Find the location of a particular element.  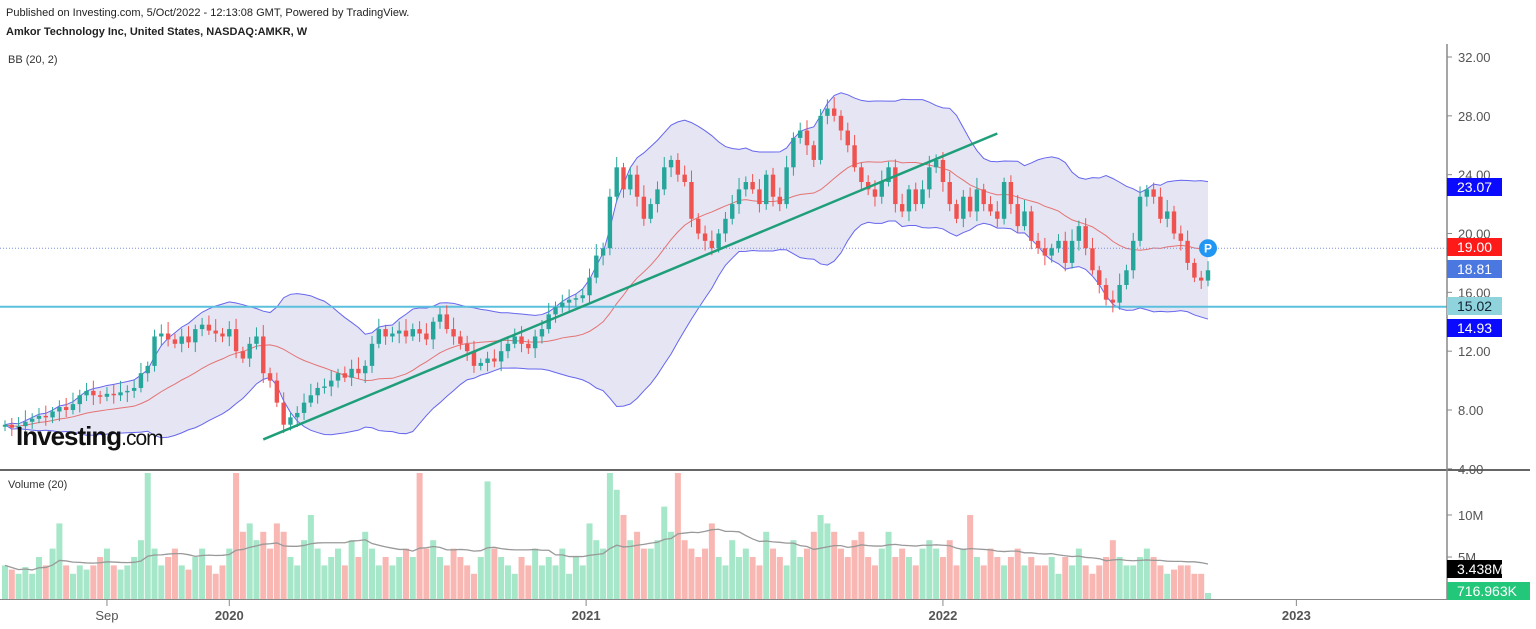

volume-legend: Volume (20) is located at coordinates (38, 485).